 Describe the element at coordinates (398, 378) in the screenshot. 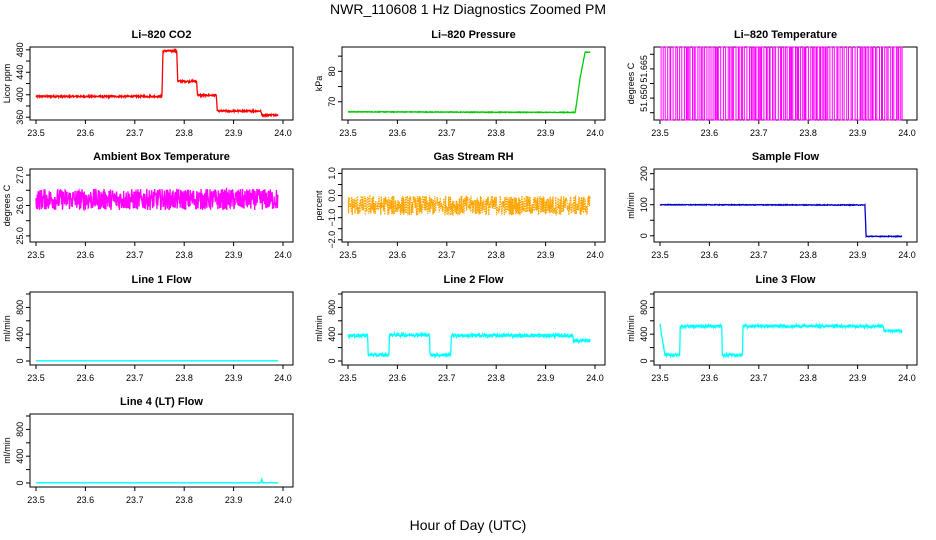

I see `panel-8-x-tick-label: 23.6` at that location.